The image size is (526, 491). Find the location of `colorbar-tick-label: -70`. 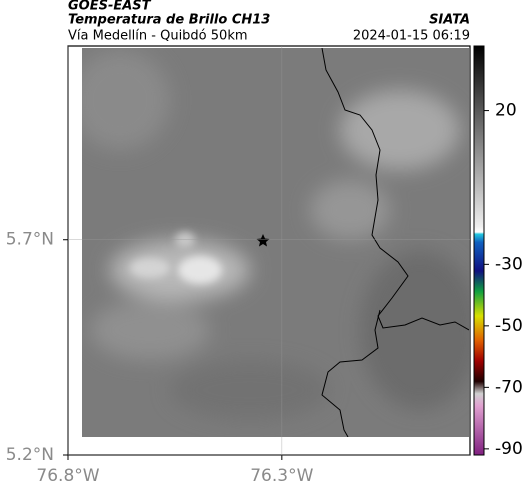

colorbar-tick-label: -70 is located at coordinates (509, 387).